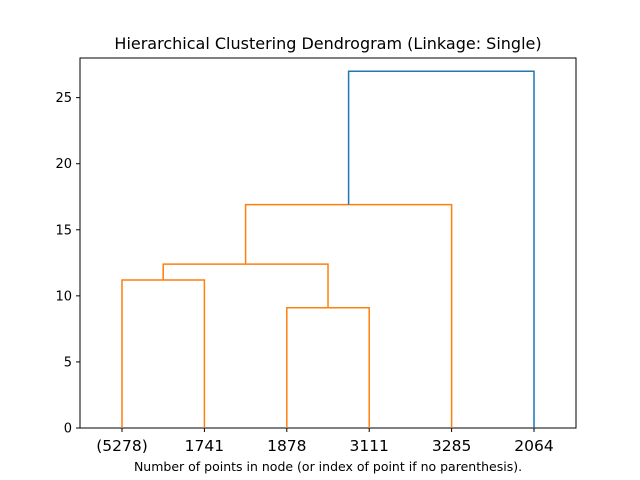 The width and height of the screenshot is (640, 480). Describe the element at coordinates (68, 362) in the screenshot. I see `y-tick-label: 5` at that location.